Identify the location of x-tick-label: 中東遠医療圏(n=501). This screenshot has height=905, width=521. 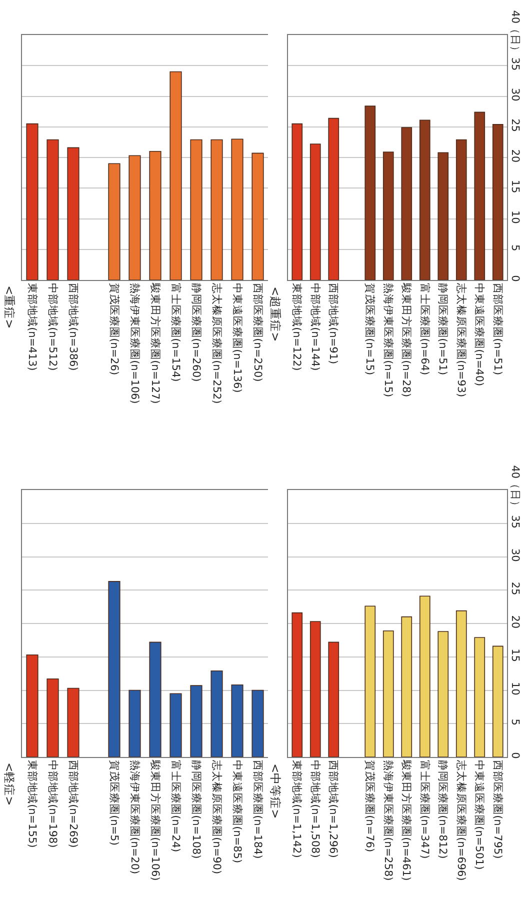
(479, 815).